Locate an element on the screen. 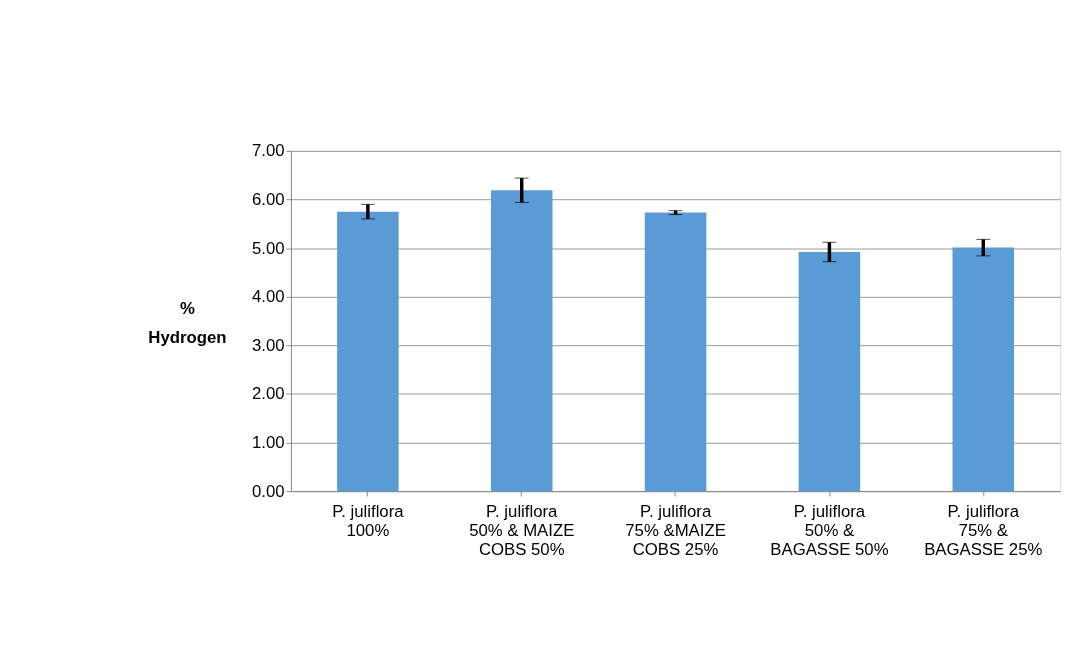 The height and width of the screenshot is (670, 1075). x-tick-label: P. juliflora 50% & BAGASSE 50% is located at coordinates (829, 530).